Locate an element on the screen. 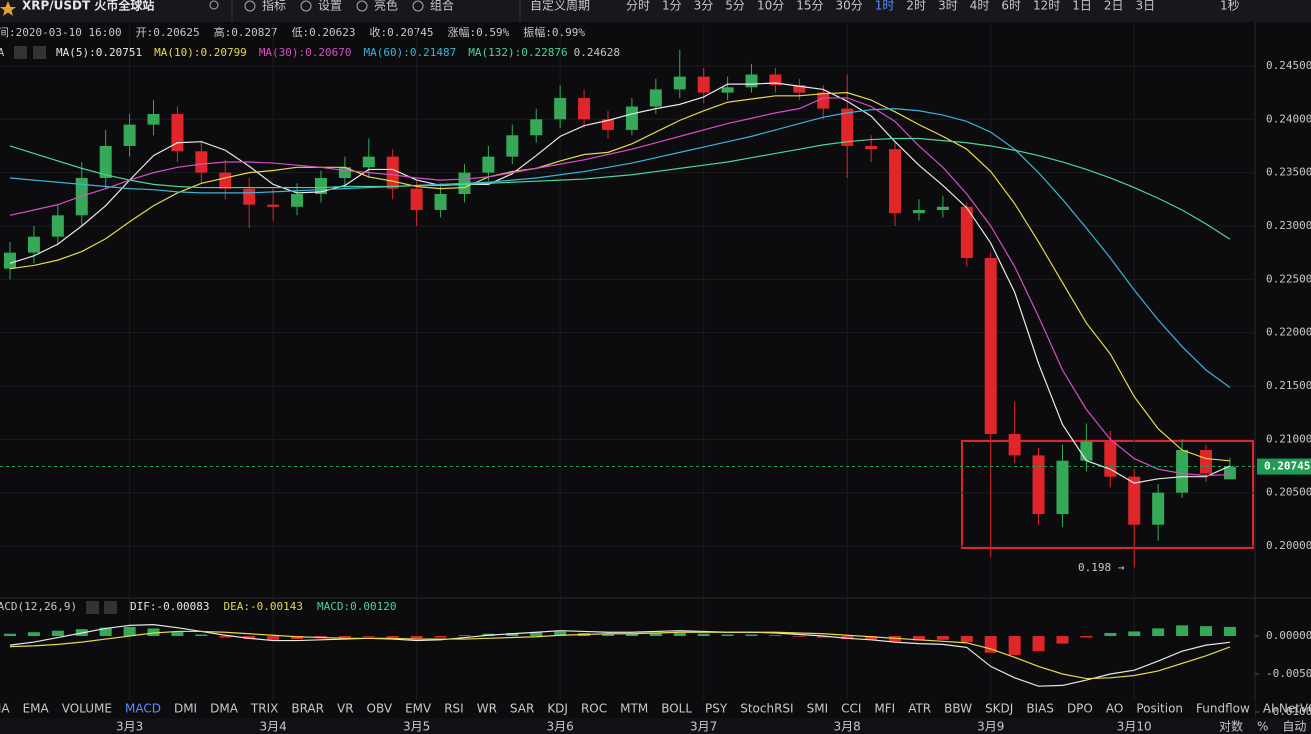 The image size is (1311, 734). indicator-tab: MACD is located at coordinates (143, 709).